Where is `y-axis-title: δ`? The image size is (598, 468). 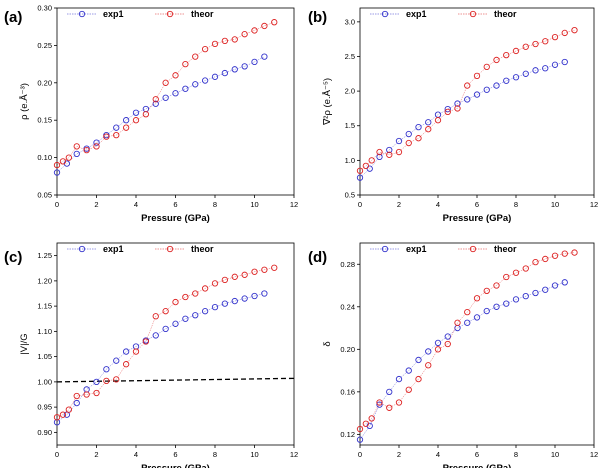
y-axis-title: δ is located at coordinates (327, 343).